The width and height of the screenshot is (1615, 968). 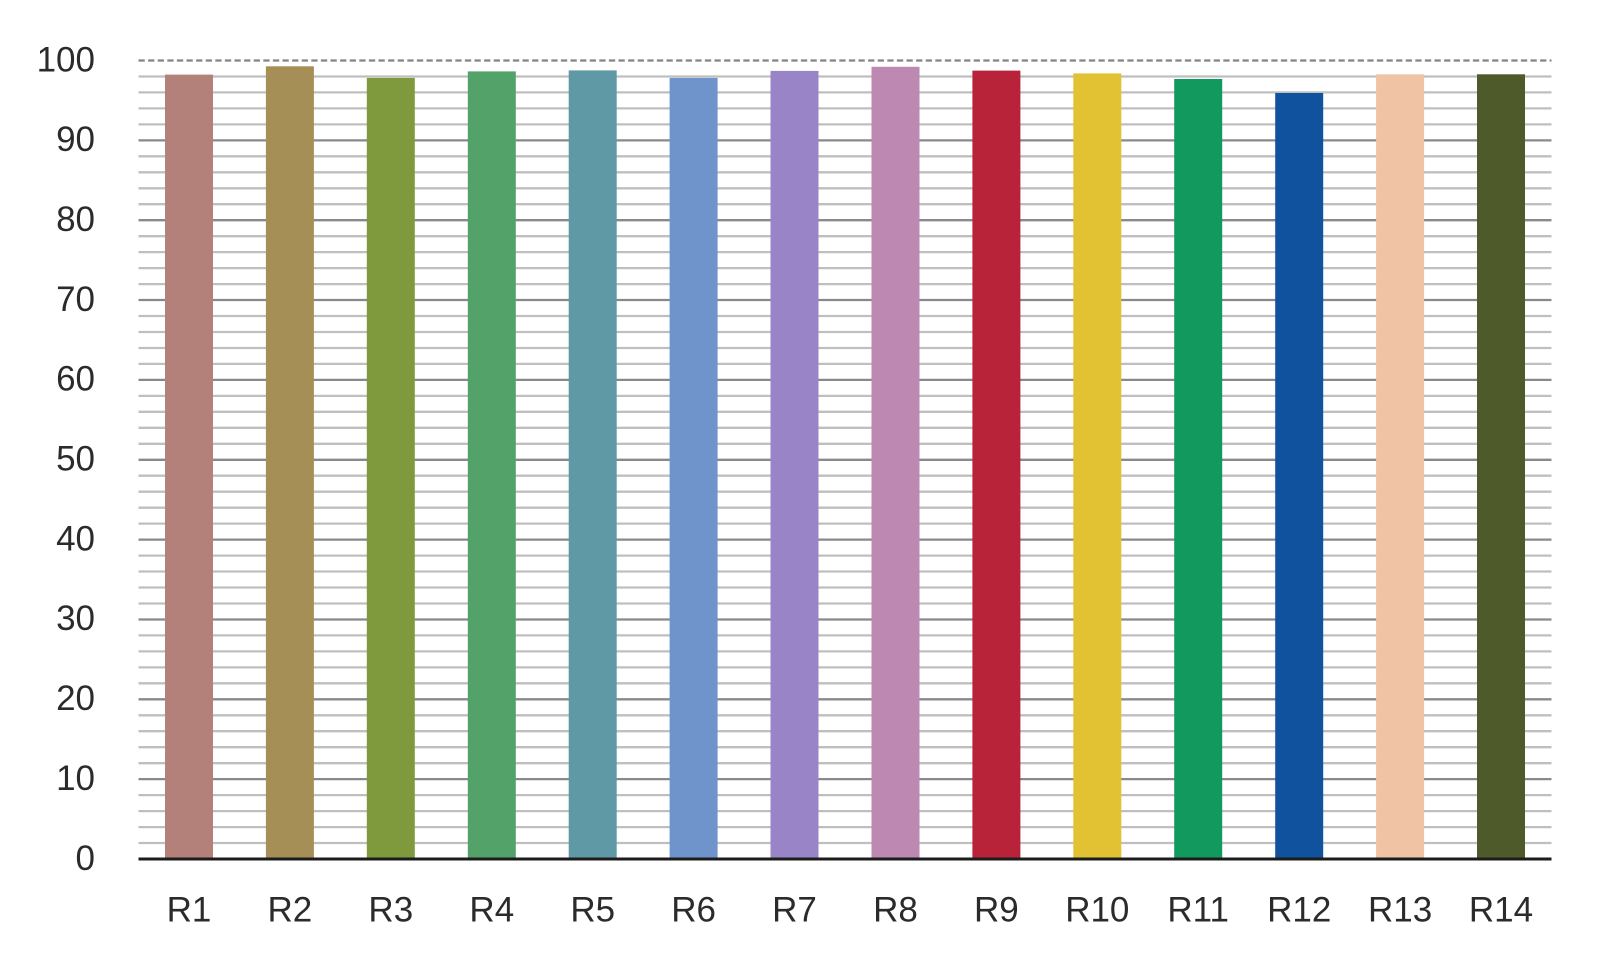 What do you see at coordinates (75, 299) in the screenshot?
I see `svg-text: 70` at bounding box center [75, 299].